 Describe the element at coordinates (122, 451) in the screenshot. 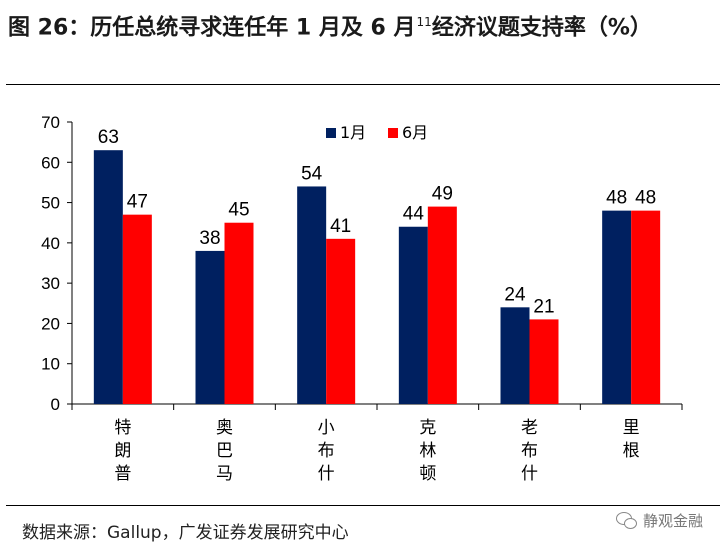

I see `x-tick-label: 特朗普` at that location.